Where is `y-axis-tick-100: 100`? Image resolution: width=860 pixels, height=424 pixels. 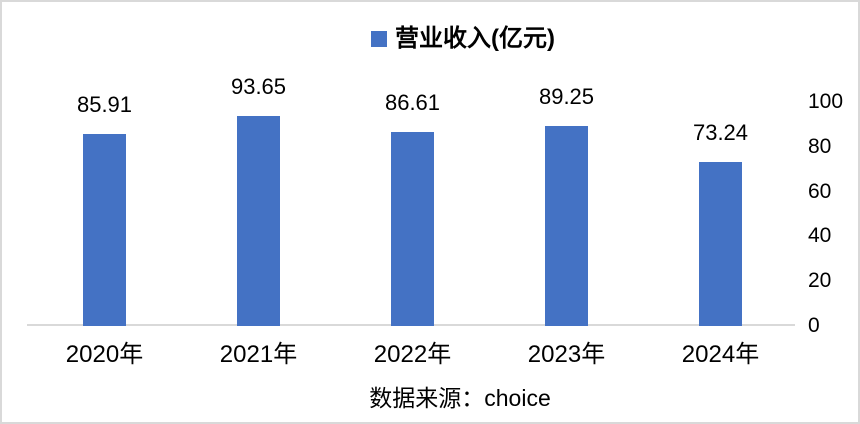 y-axis-tick-100: 100 is located at coordinates (826, 101).